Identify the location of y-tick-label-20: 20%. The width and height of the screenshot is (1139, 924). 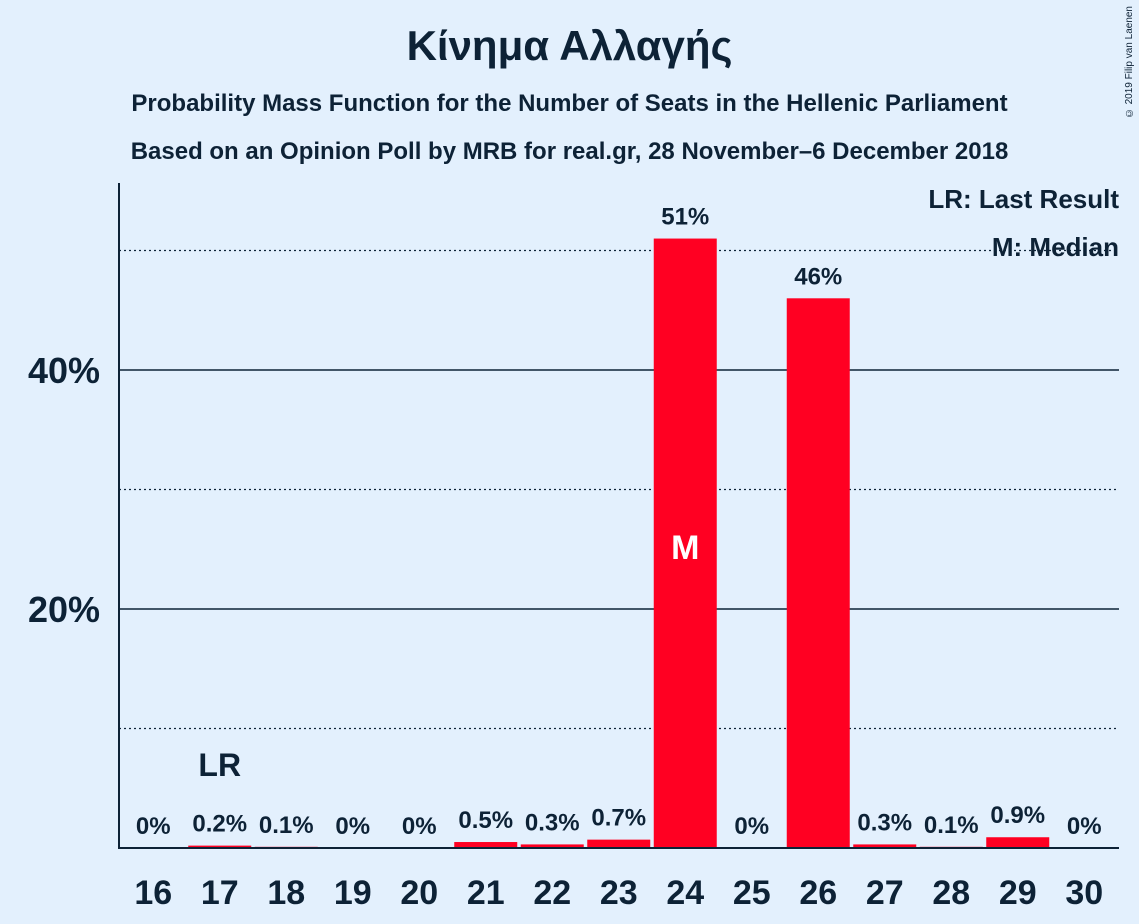
(64, 609).